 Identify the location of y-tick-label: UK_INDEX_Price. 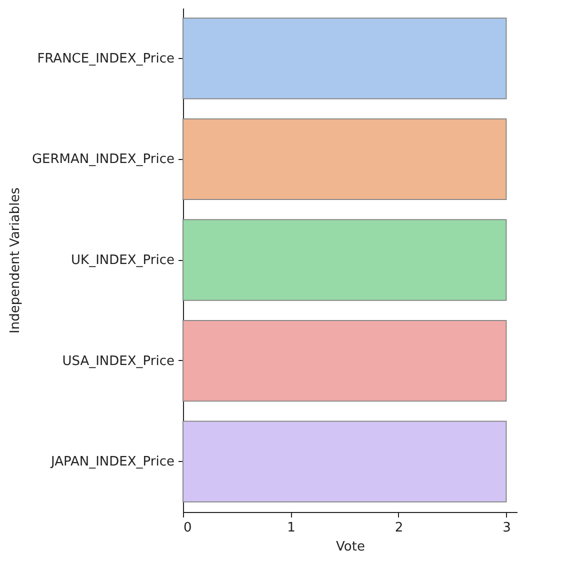
(122, 260).